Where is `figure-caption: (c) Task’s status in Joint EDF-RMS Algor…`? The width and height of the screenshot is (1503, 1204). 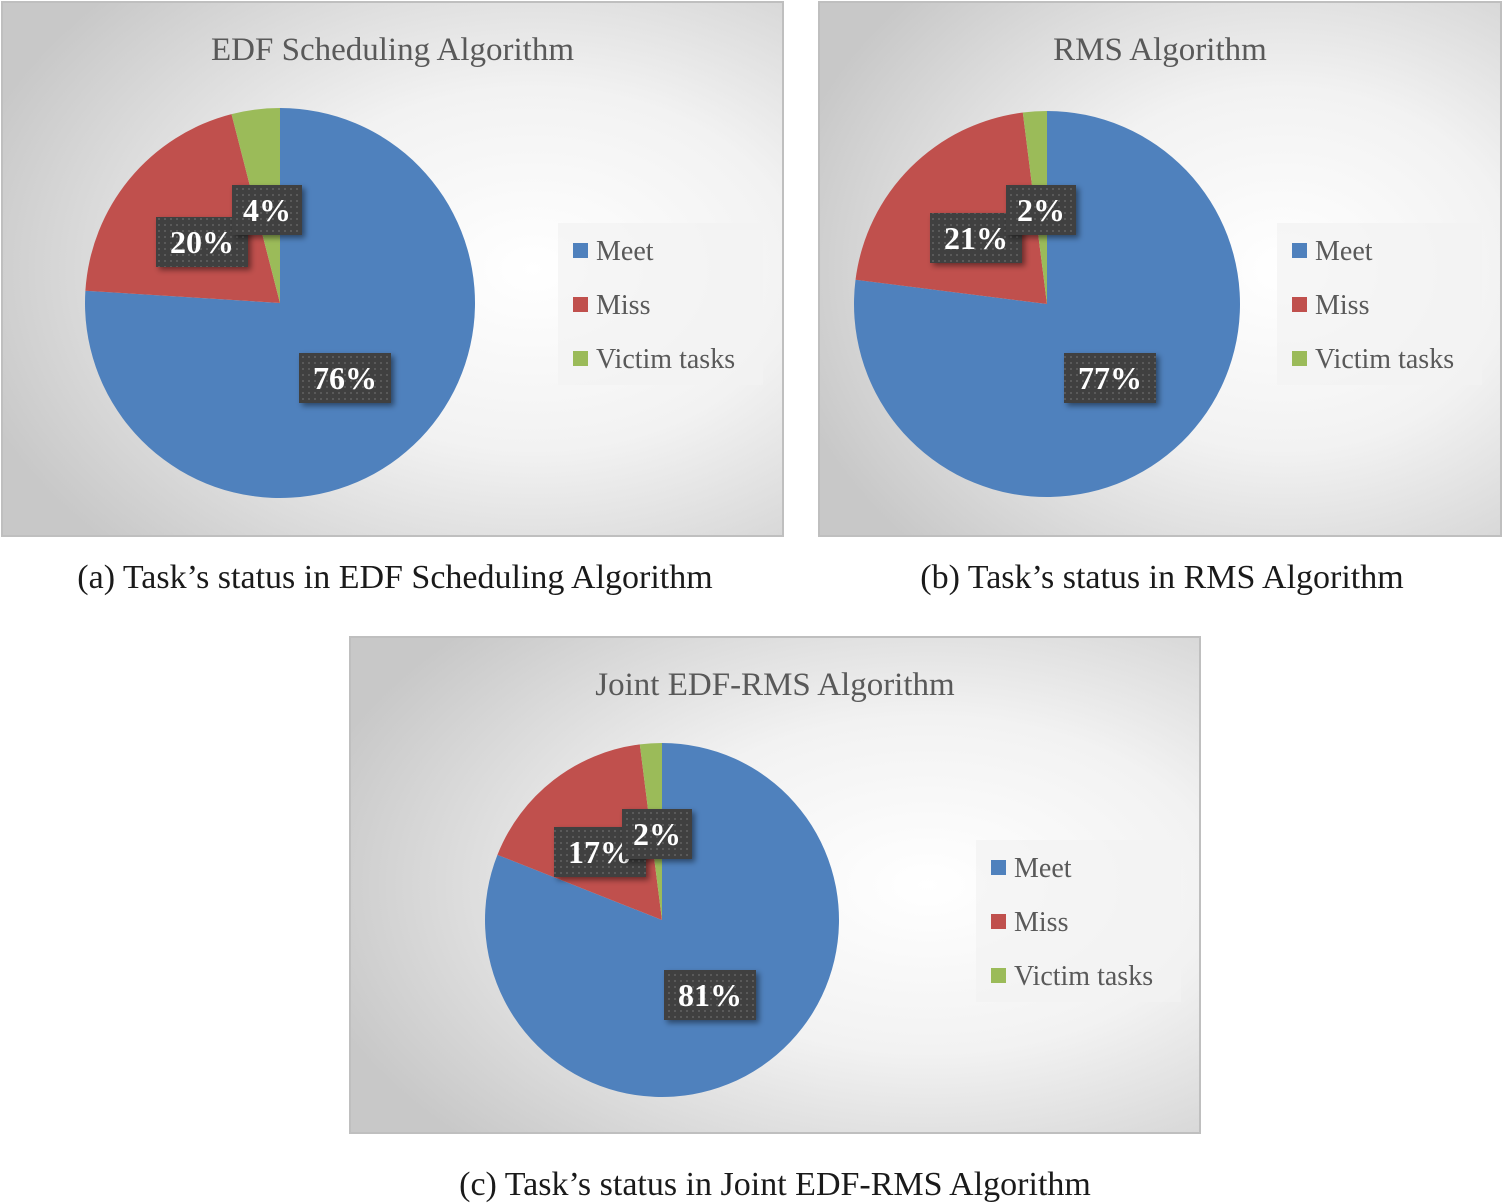
figure-caption: (c) Task’s status in Joint EDF-RMS Algor… is located at coordinates (775, 1184).